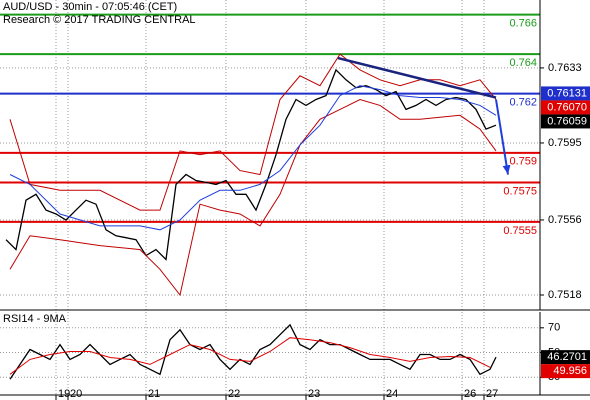 The image size is (590, 400). I want to click on arrow-shaft, so click(502, 137).